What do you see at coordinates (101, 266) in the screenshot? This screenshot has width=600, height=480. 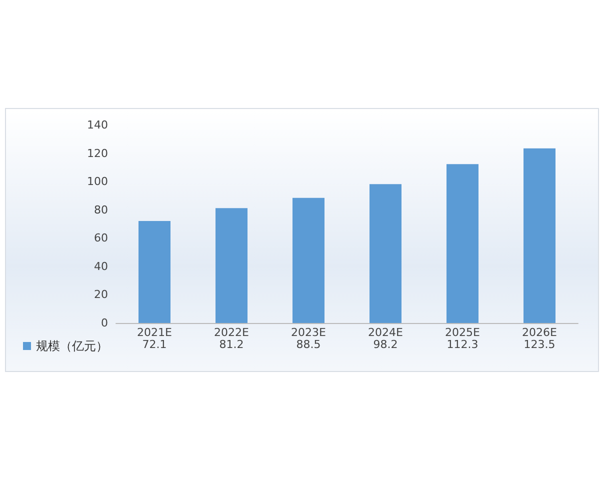 I see `y-tick-label: 40` at bounding box center [101, 266].